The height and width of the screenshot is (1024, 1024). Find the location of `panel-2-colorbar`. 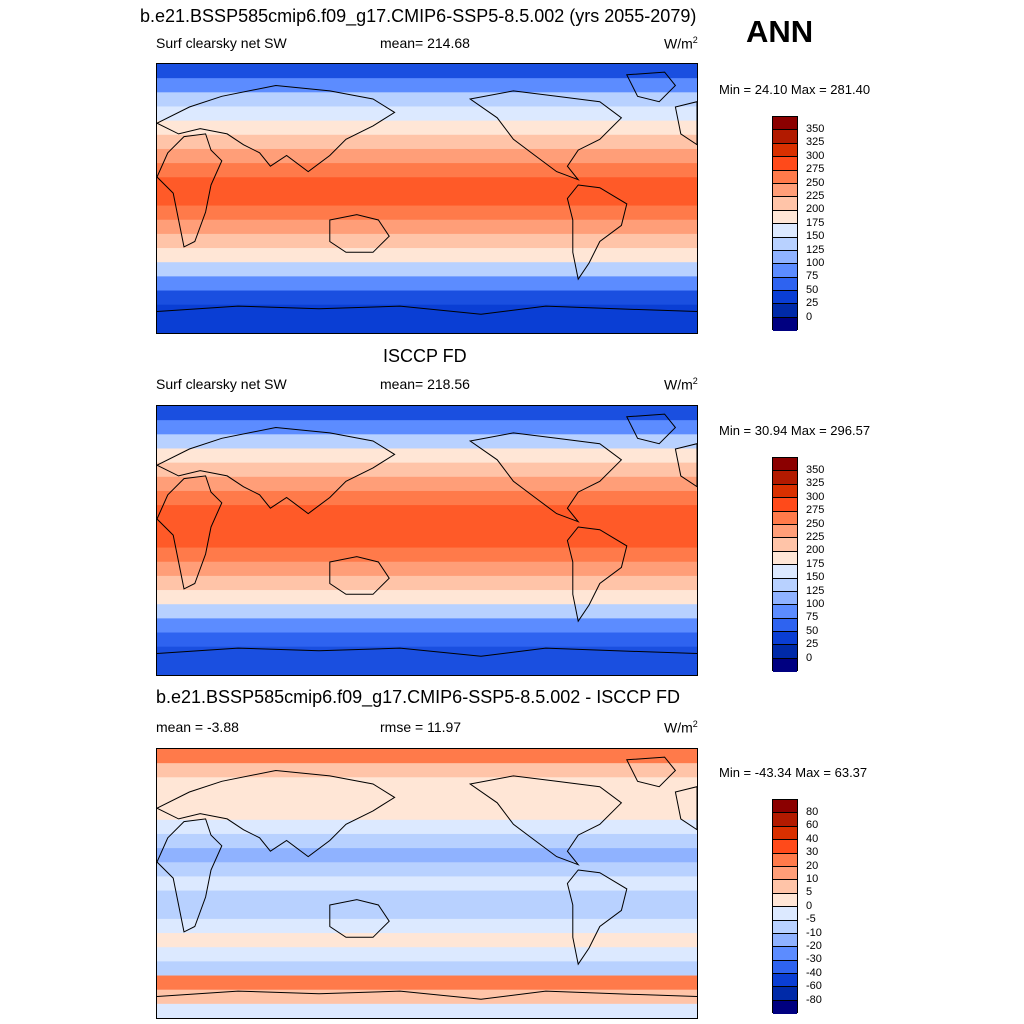

panel-2-colorbar is located at coordinates (785, 565).